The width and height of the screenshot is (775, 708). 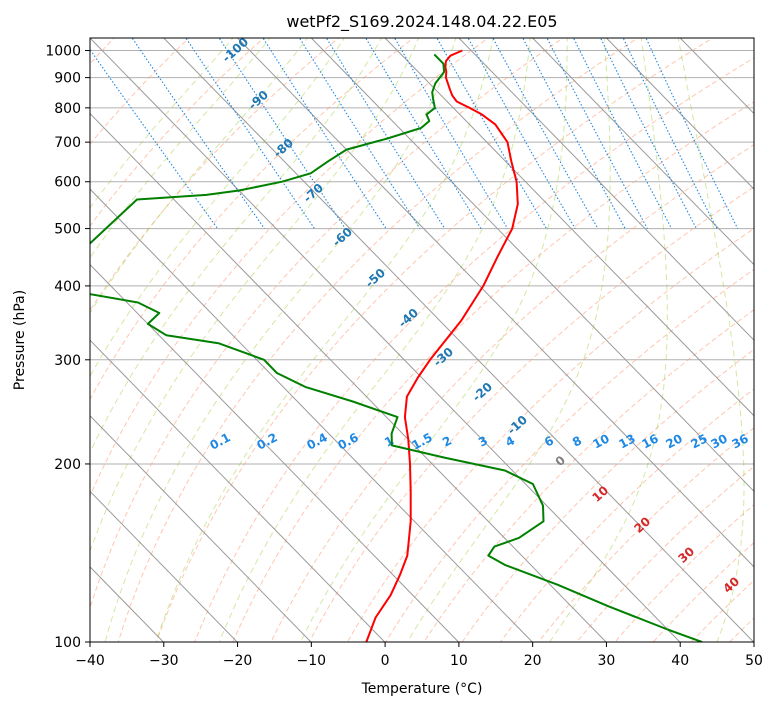 I want to click on y-axis-ticks: 100 200 300 400 500 600 700 800 900 1000, so click(x=67, y=347).